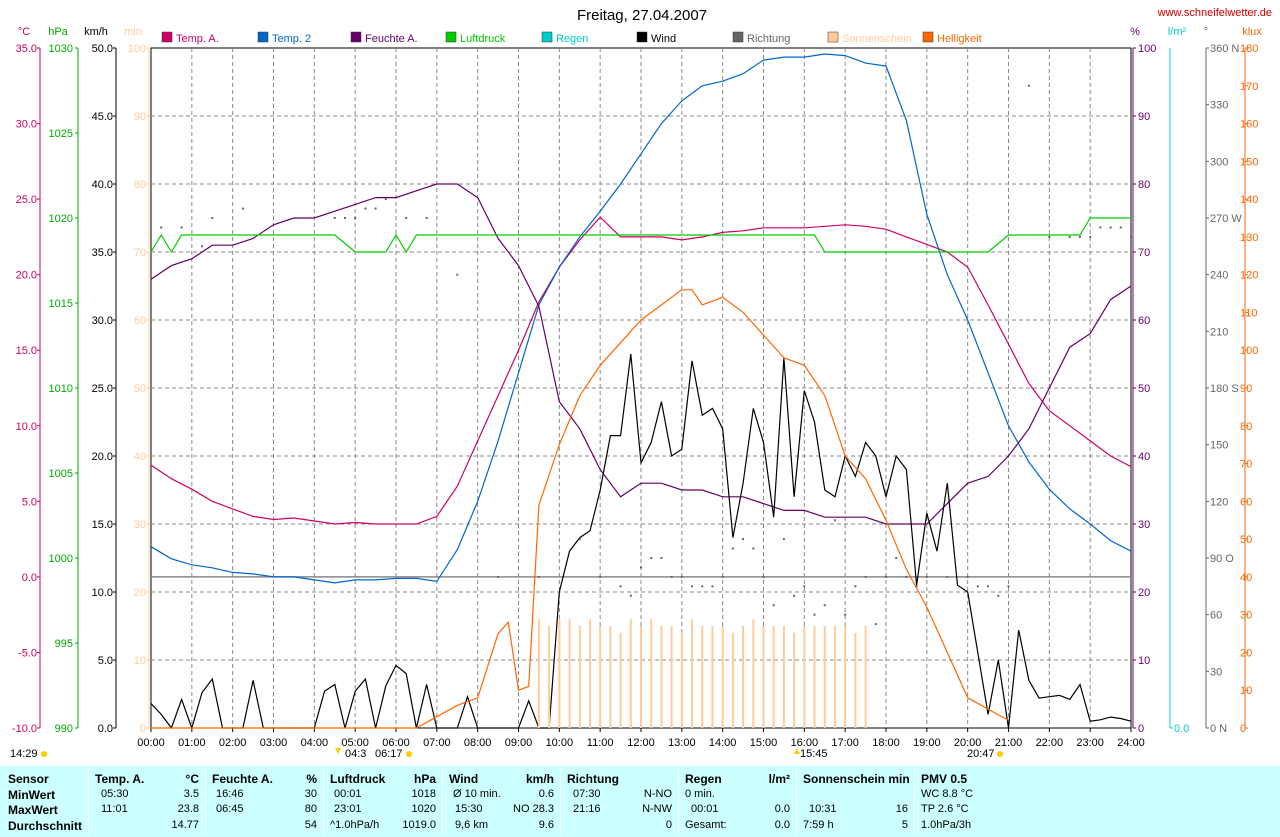 This screenshot has width=1280, height=837. Describe the element at coordinates (737, 801) in the screenshot. I see `stats-rain-column: Regen l/m² 0 min. 00:01 0.0 Gesamt: 0.0` at that location.